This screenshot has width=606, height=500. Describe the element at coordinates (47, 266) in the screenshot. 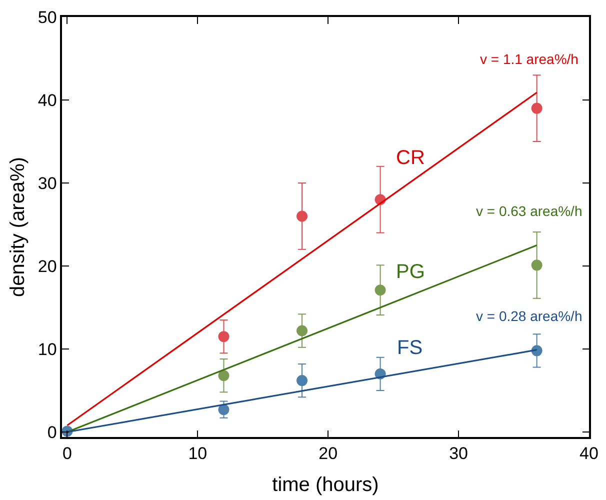

I see `y-tick-label: 20` at that location.